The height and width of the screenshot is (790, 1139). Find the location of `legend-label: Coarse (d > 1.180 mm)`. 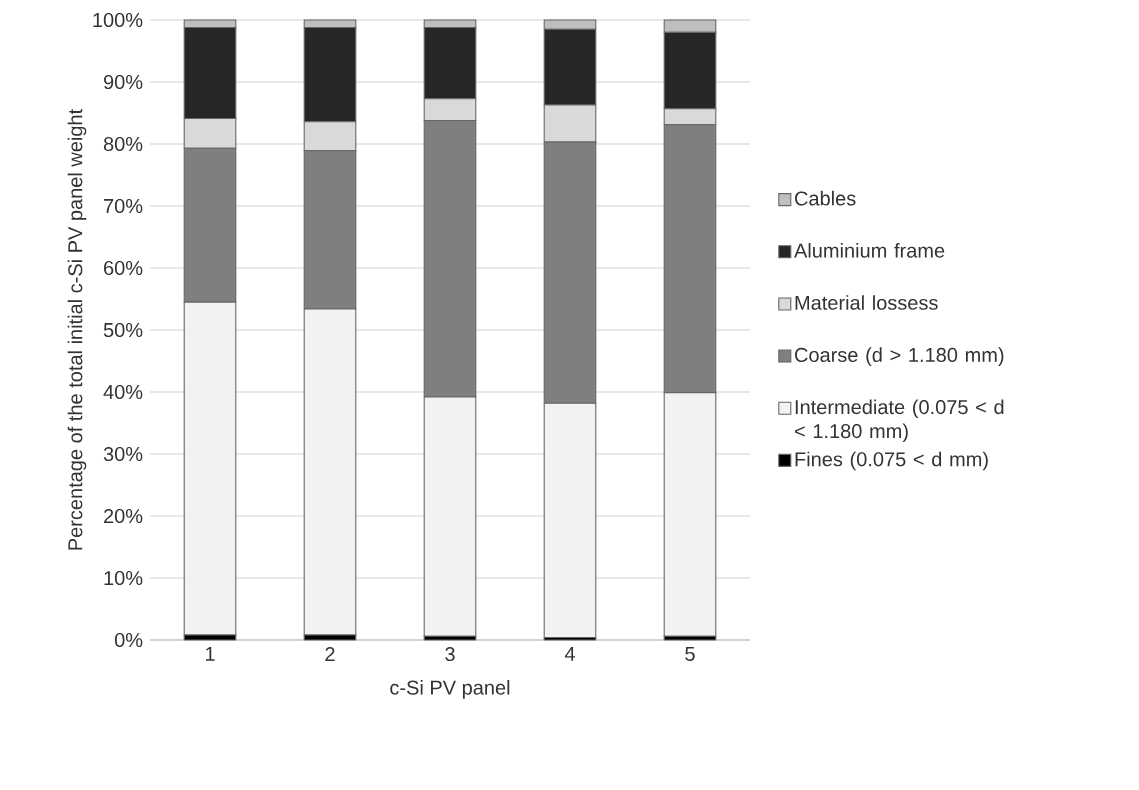

legend-label: Coarse (d > 1.180 mm) is located at coordinates (899, 356).